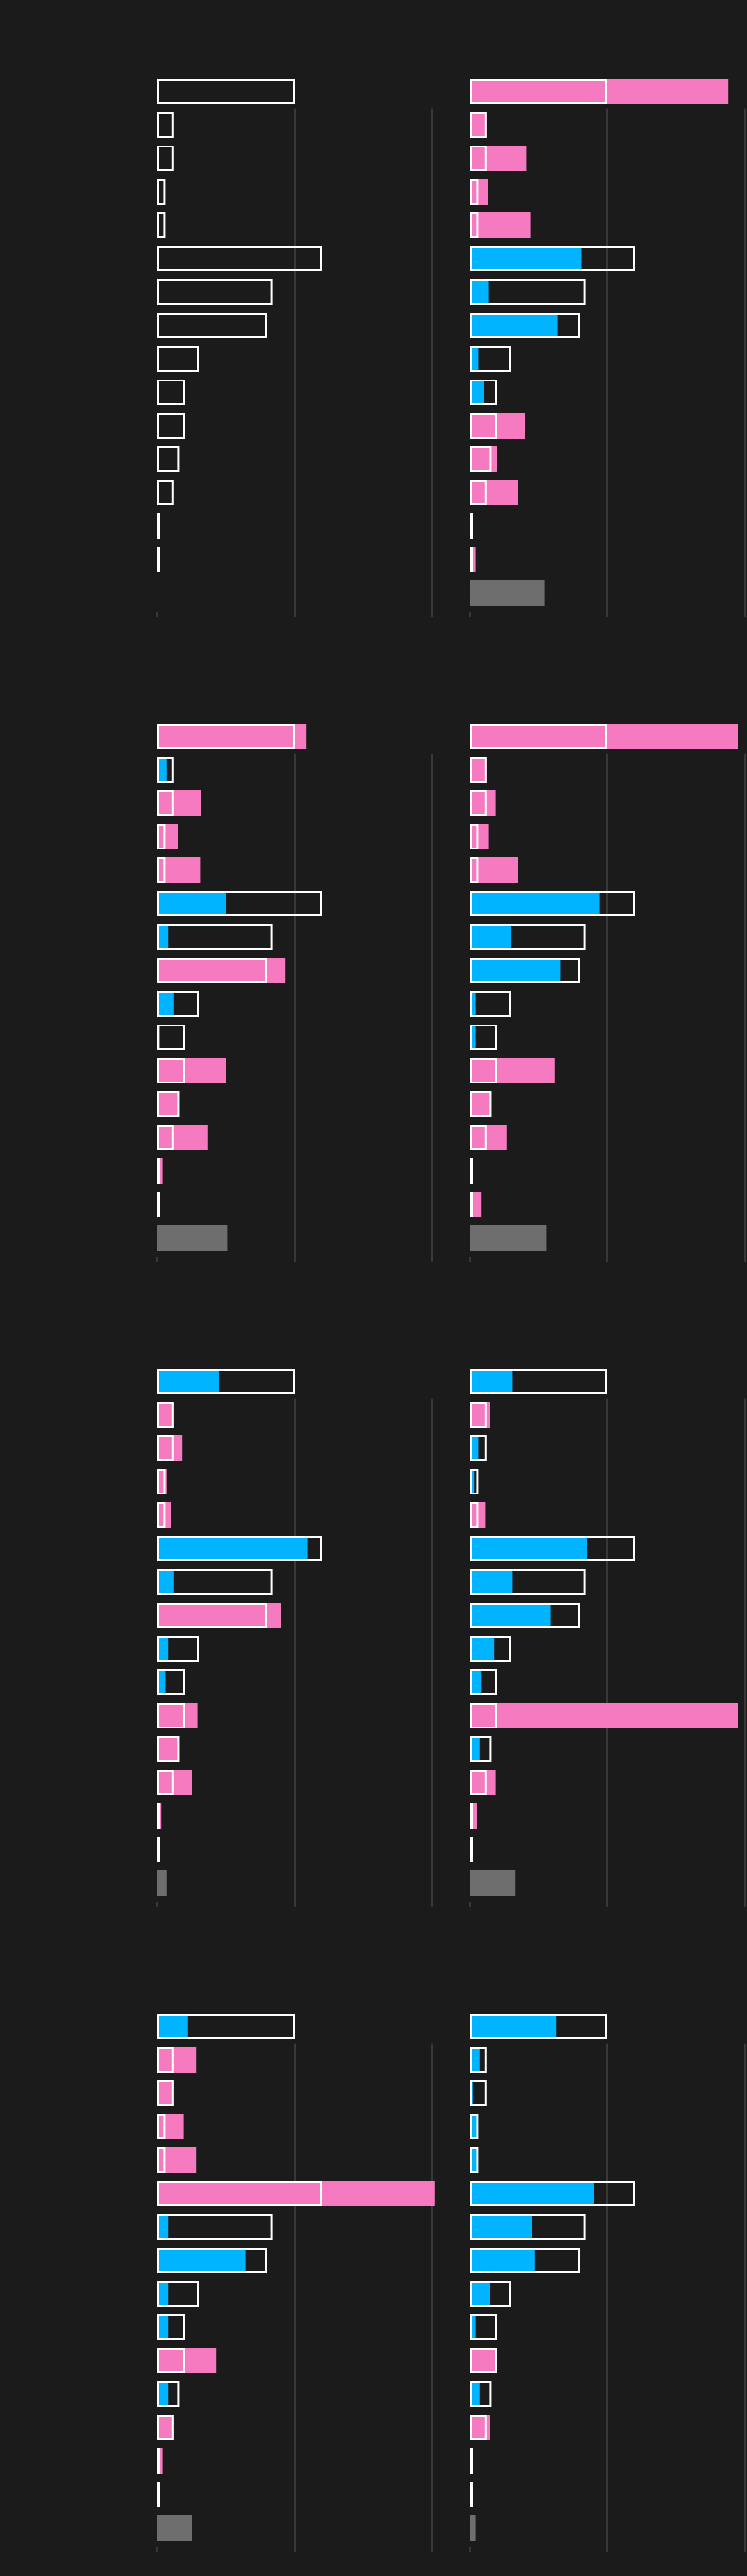  Describe the element at coordinates (295, 2283) in the screenshot. I see `panel-row4-left` at that location.